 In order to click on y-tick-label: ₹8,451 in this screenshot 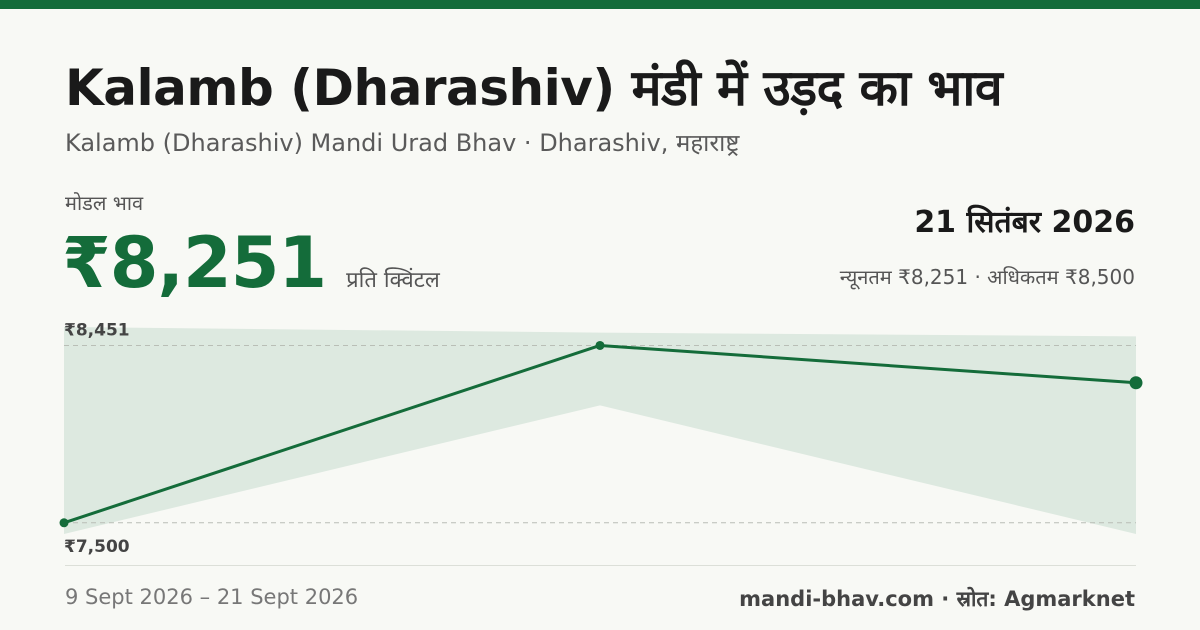, I will do `click(97, 330)`.